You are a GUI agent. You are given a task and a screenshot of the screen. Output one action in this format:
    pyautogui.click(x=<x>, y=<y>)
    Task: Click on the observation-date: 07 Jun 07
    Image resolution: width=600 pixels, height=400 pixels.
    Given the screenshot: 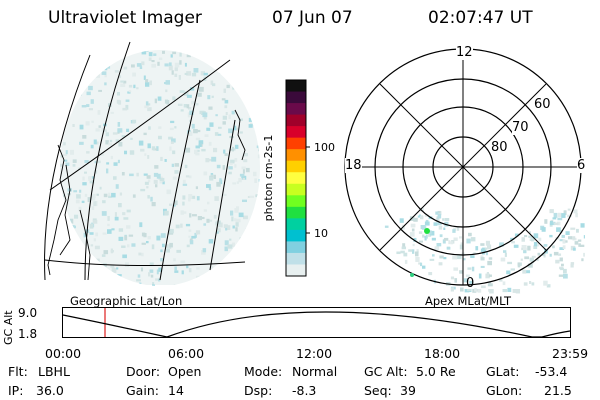 What is the action you would take?
    pyautogui.click(x=312, y=18)
    